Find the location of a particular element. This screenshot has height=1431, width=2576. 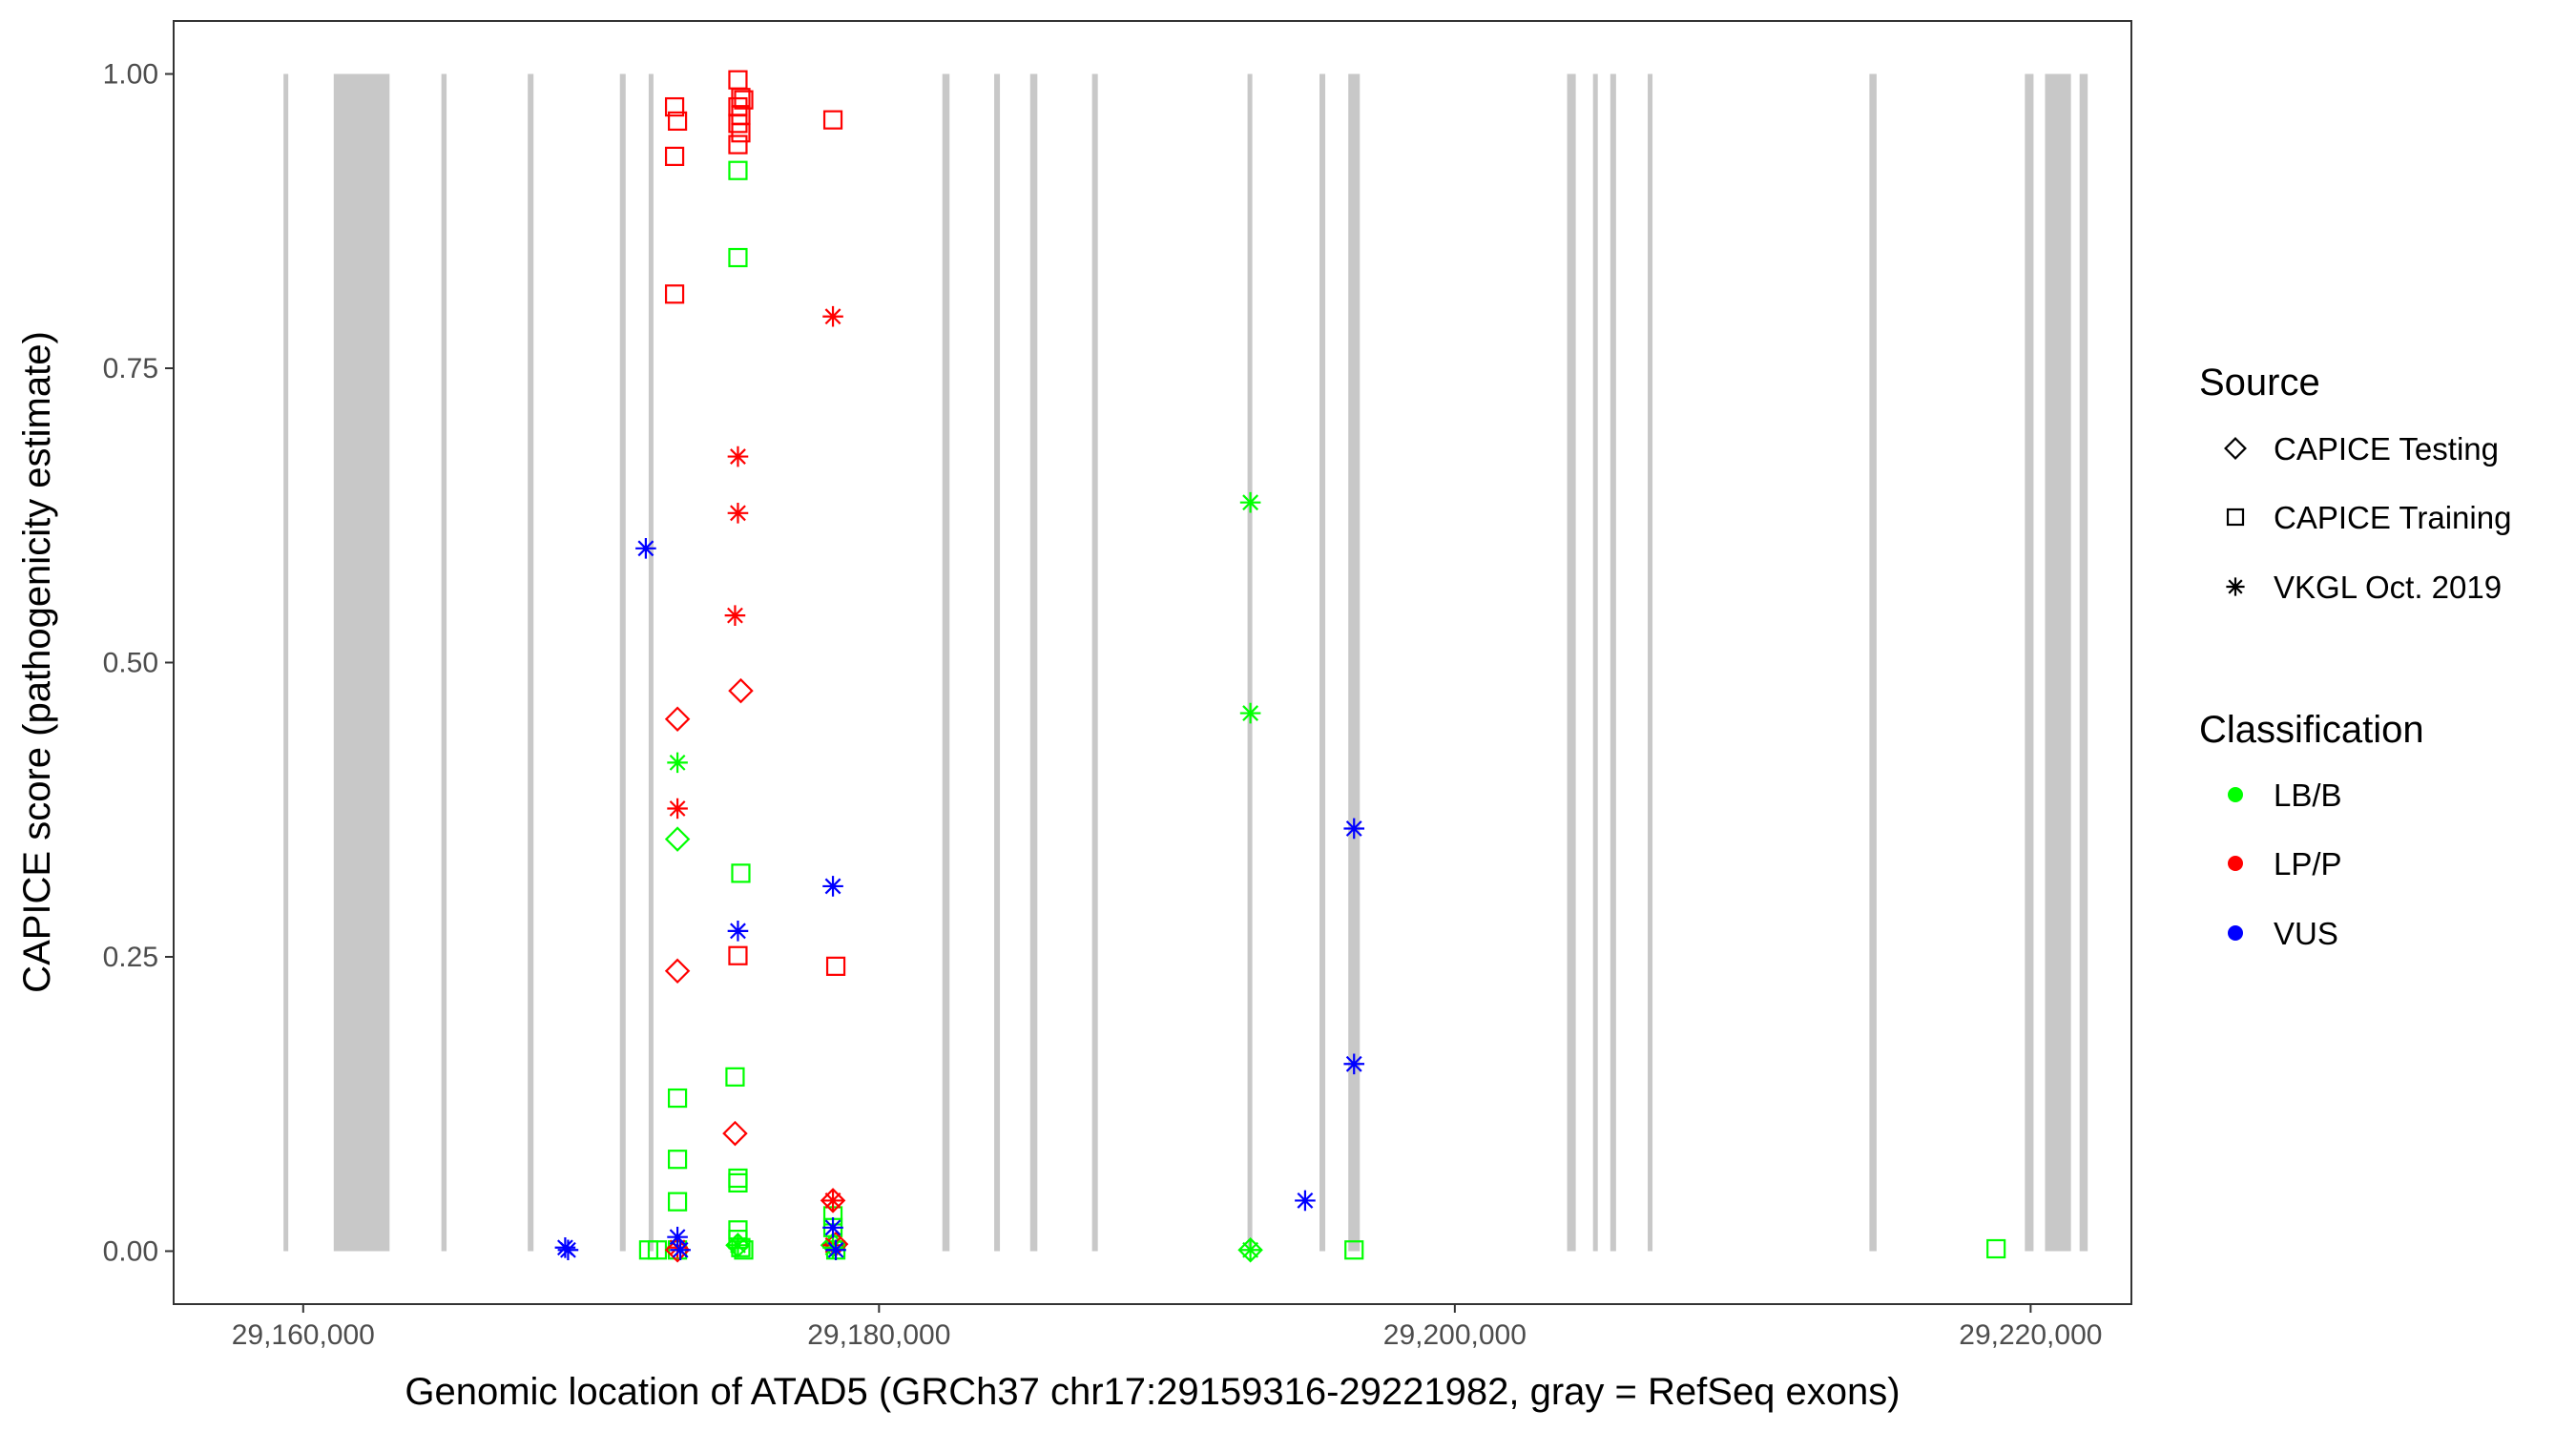

legend-source-label: VKGL Oct. 2019 is located at coordinates (2388, 587).